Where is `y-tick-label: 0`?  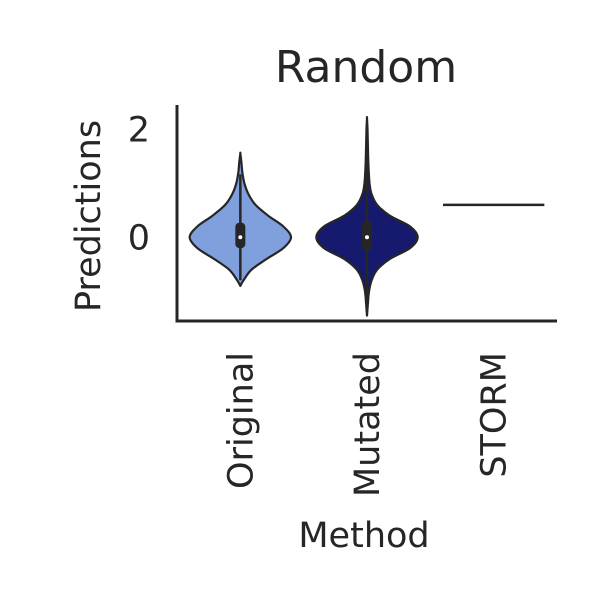
y-tick-label: 0 is located at coordinates (139, 238).